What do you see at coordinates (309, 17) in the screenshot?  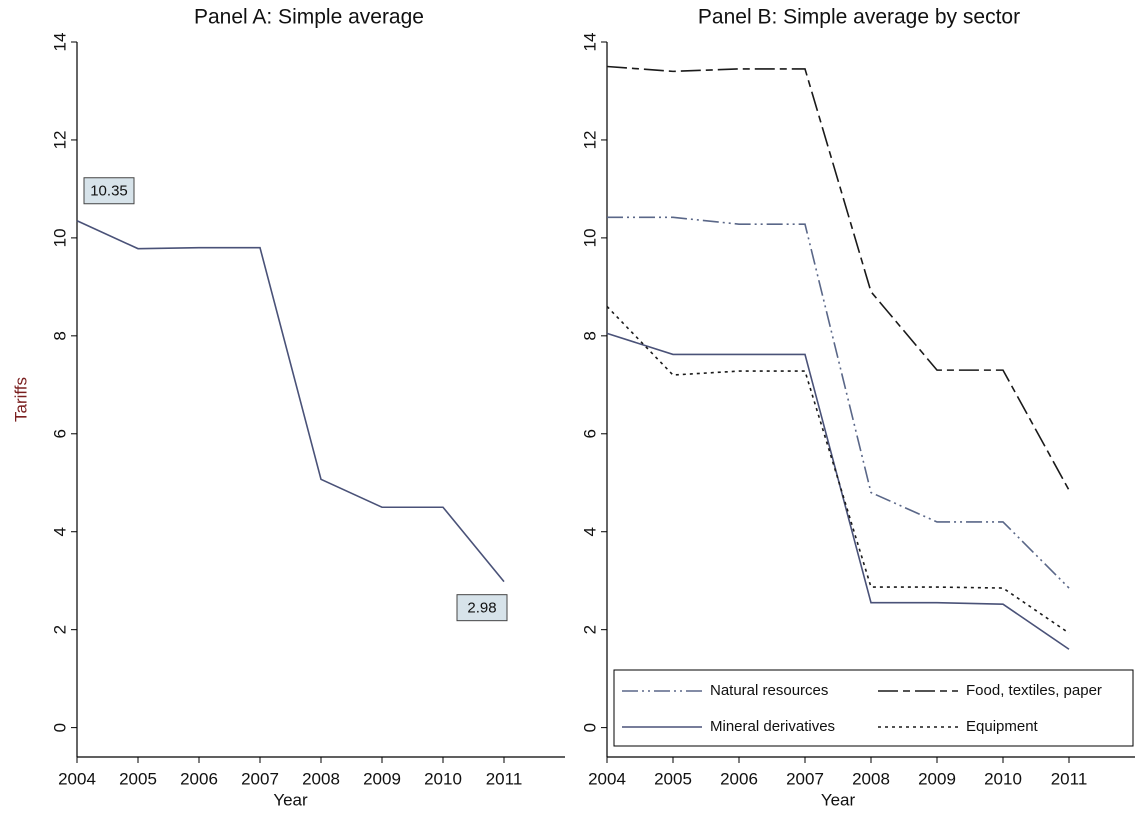 I see `panel-title: Panel A: Simple average` at bounding box center [309, 17].